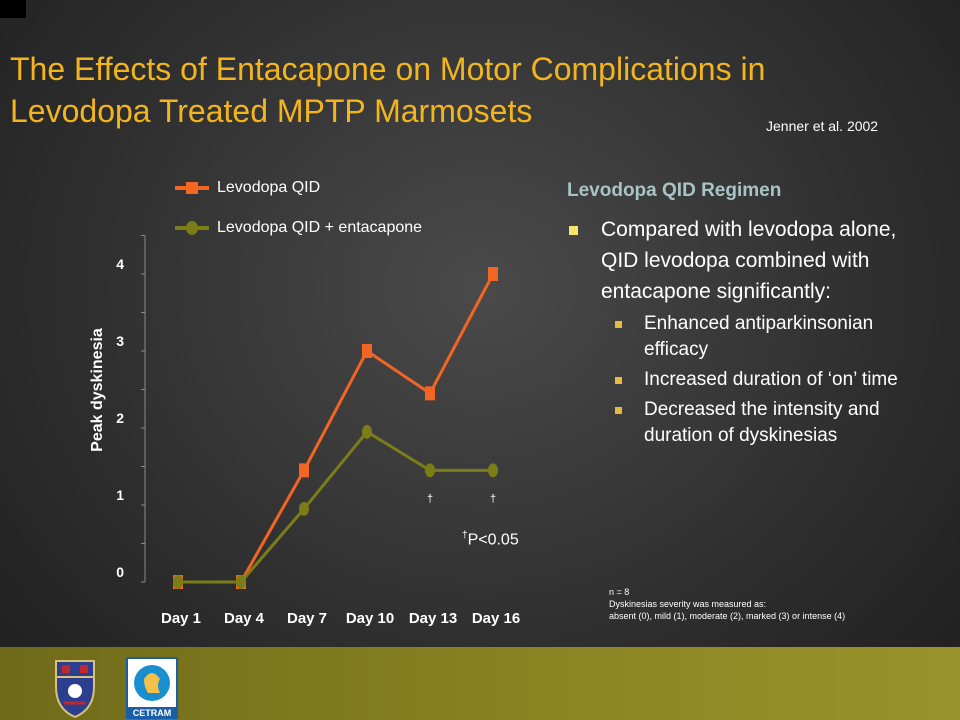  Describe the element at coordinates (822, 126) in the screenshot. I see `citation: Jenner et al. 2002` at that location.